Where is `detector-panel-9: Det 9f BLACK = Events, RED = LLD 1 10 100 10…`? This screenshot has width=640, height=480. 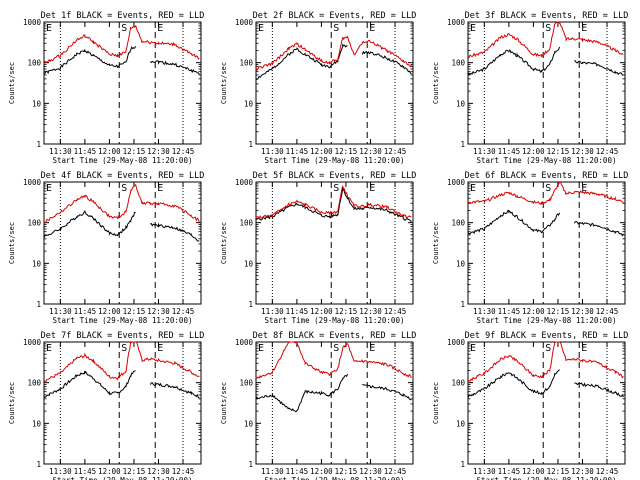 detector-panel-9: Det 9f BLACK = Events, RED = LLD 1 10 100 10… is located at coordinates (530, 405).